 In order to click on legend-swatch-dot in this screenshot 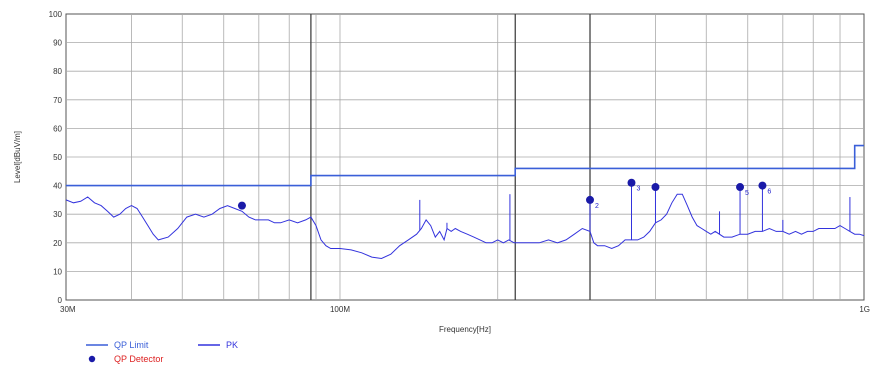, I will do `click(92, 359)`.